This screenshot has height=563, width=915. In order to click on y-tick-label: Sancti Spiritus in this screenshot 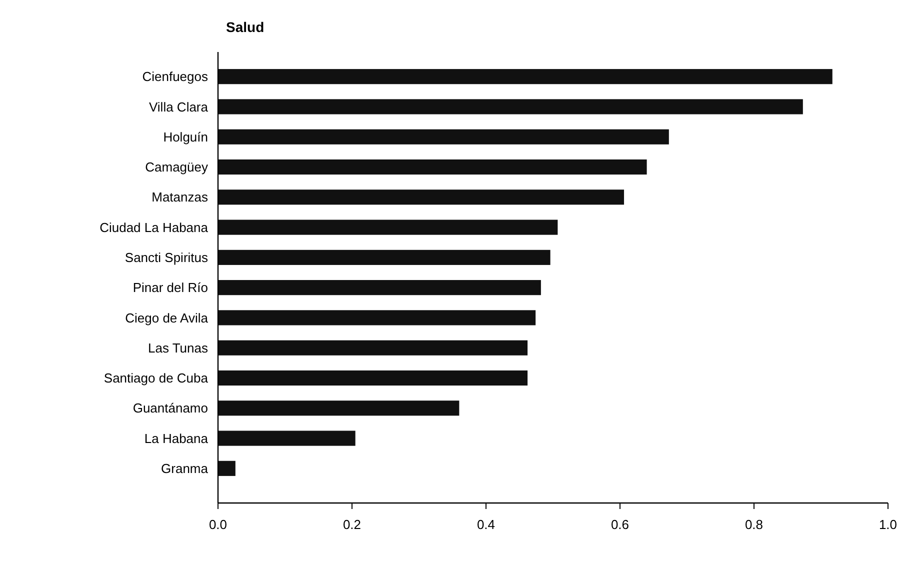, I will do `click(166, 257)`.